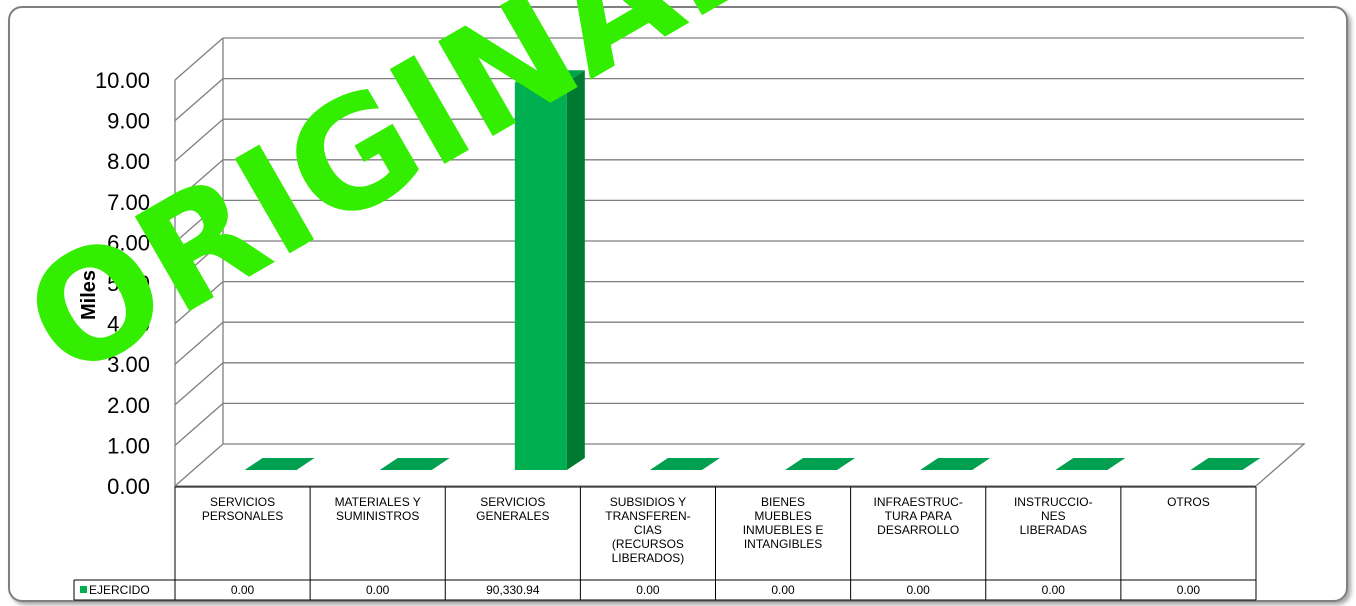  I want to click on category-label: SERVICIOS GENERALES, so click(512, 509).